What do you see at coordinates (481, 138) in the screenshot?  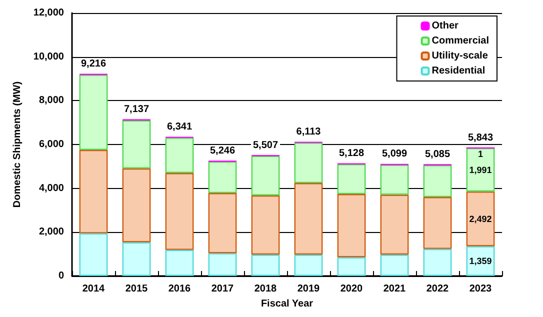 I see `total-label: 5,843` at bounding box center [481, 138].